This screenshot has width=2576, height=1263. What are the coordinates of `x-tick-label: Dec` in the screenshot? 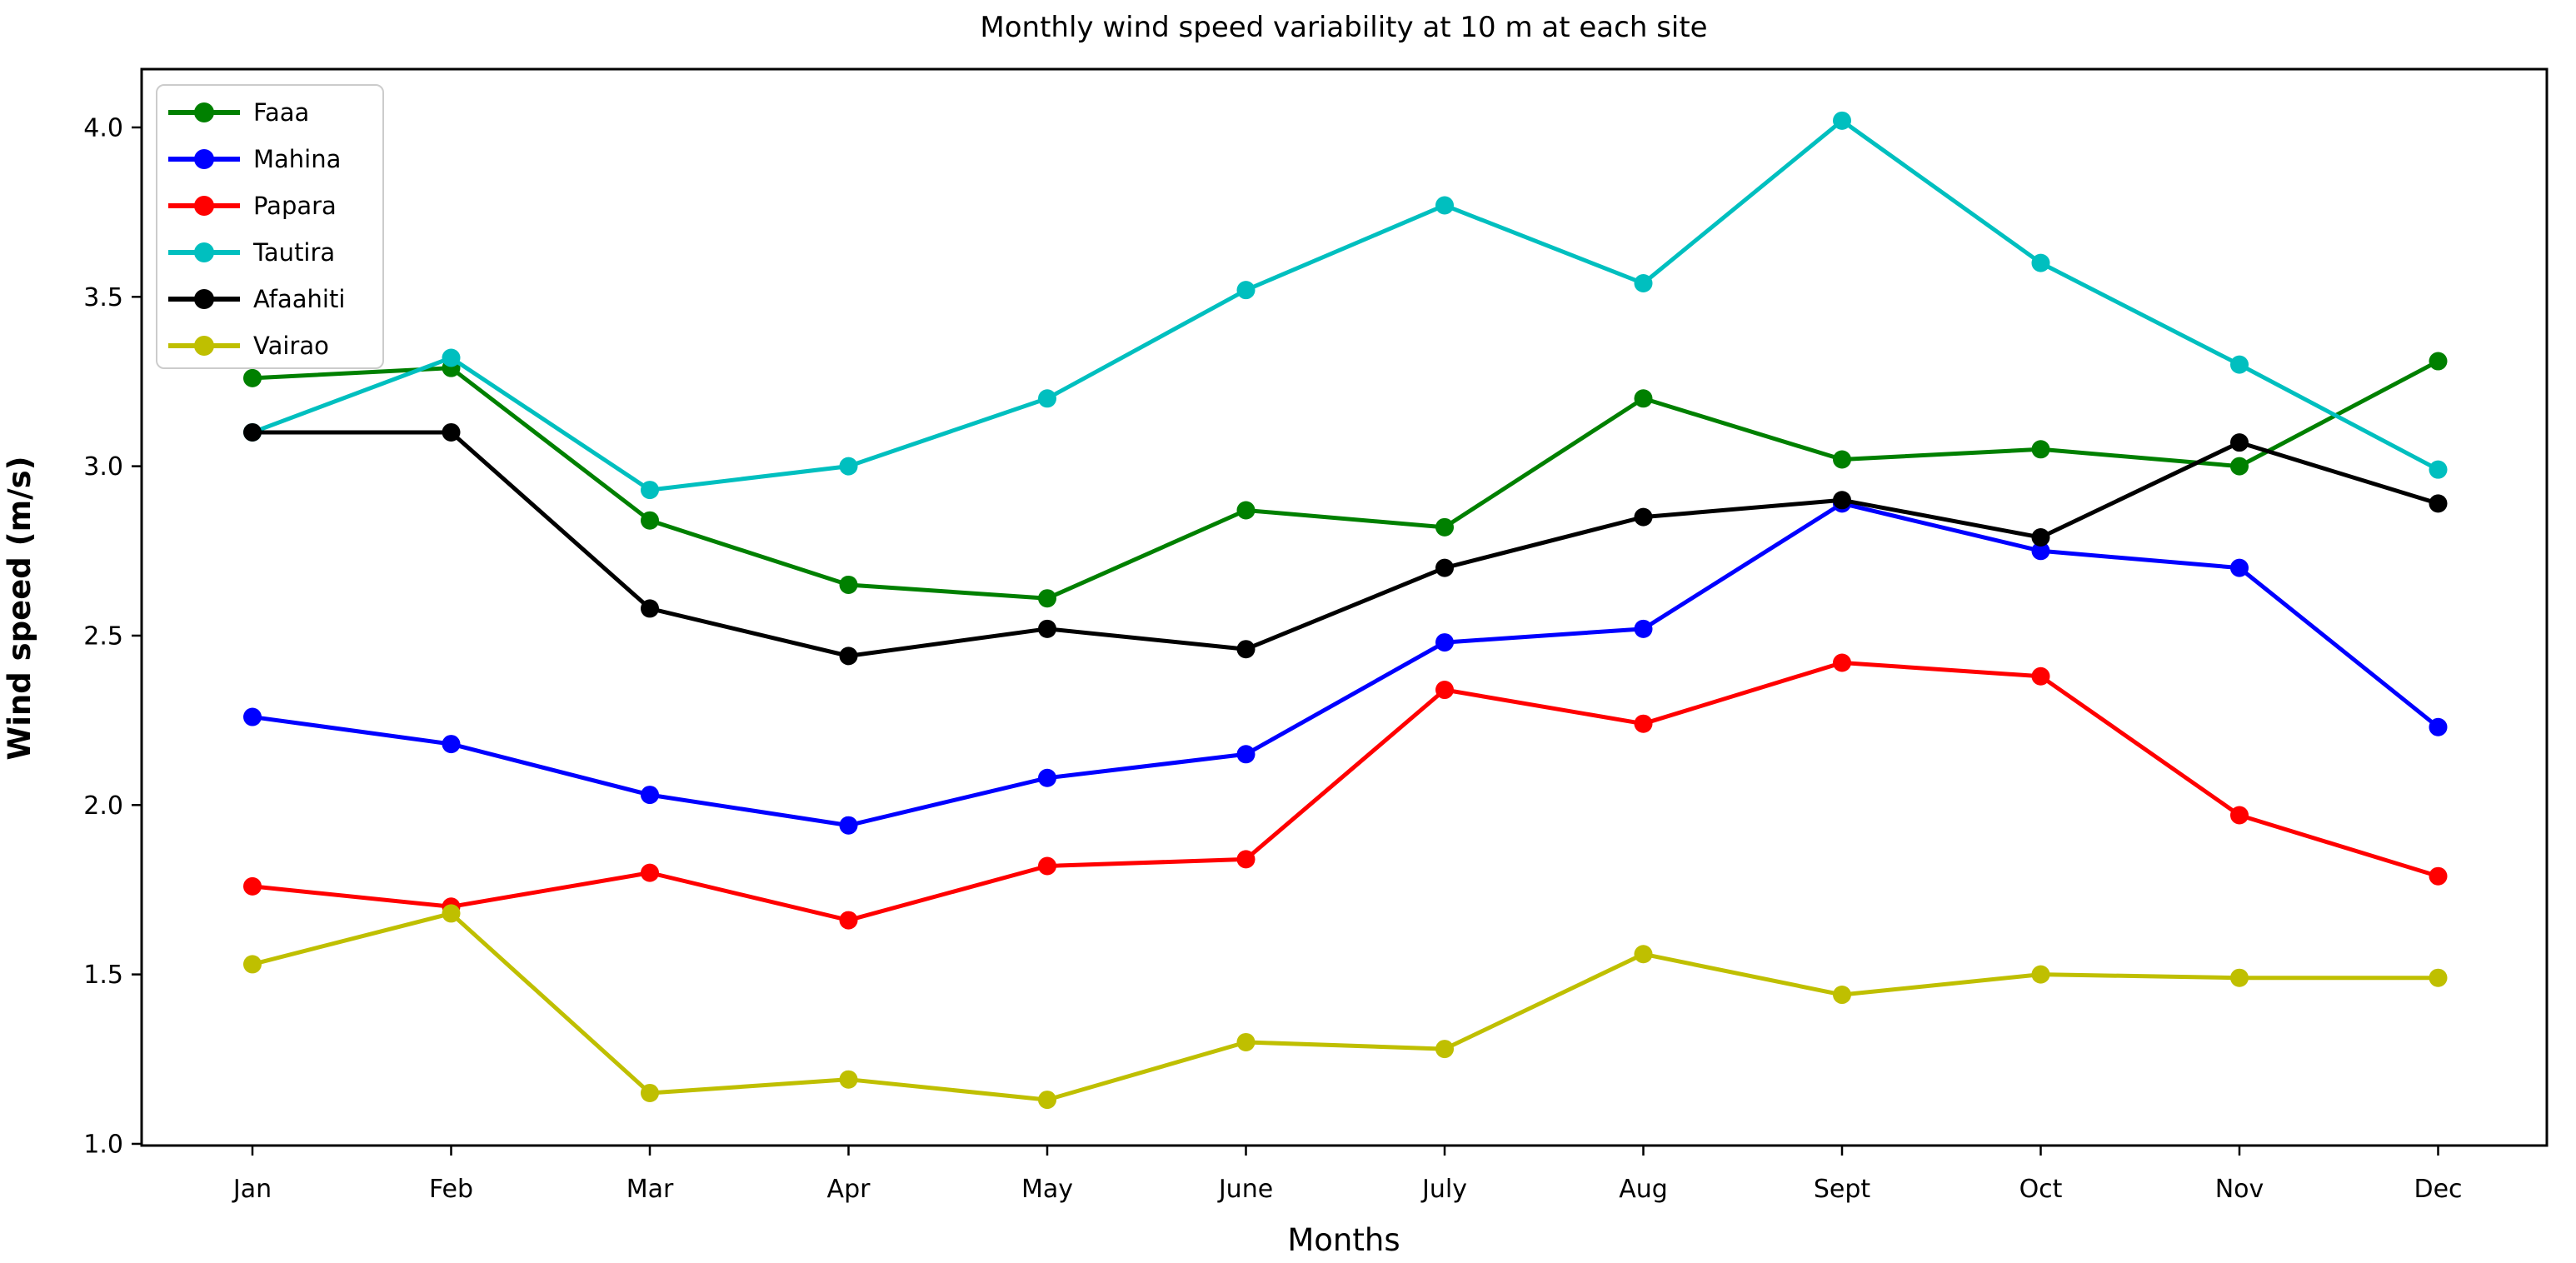 It's located at (2438, 1189).